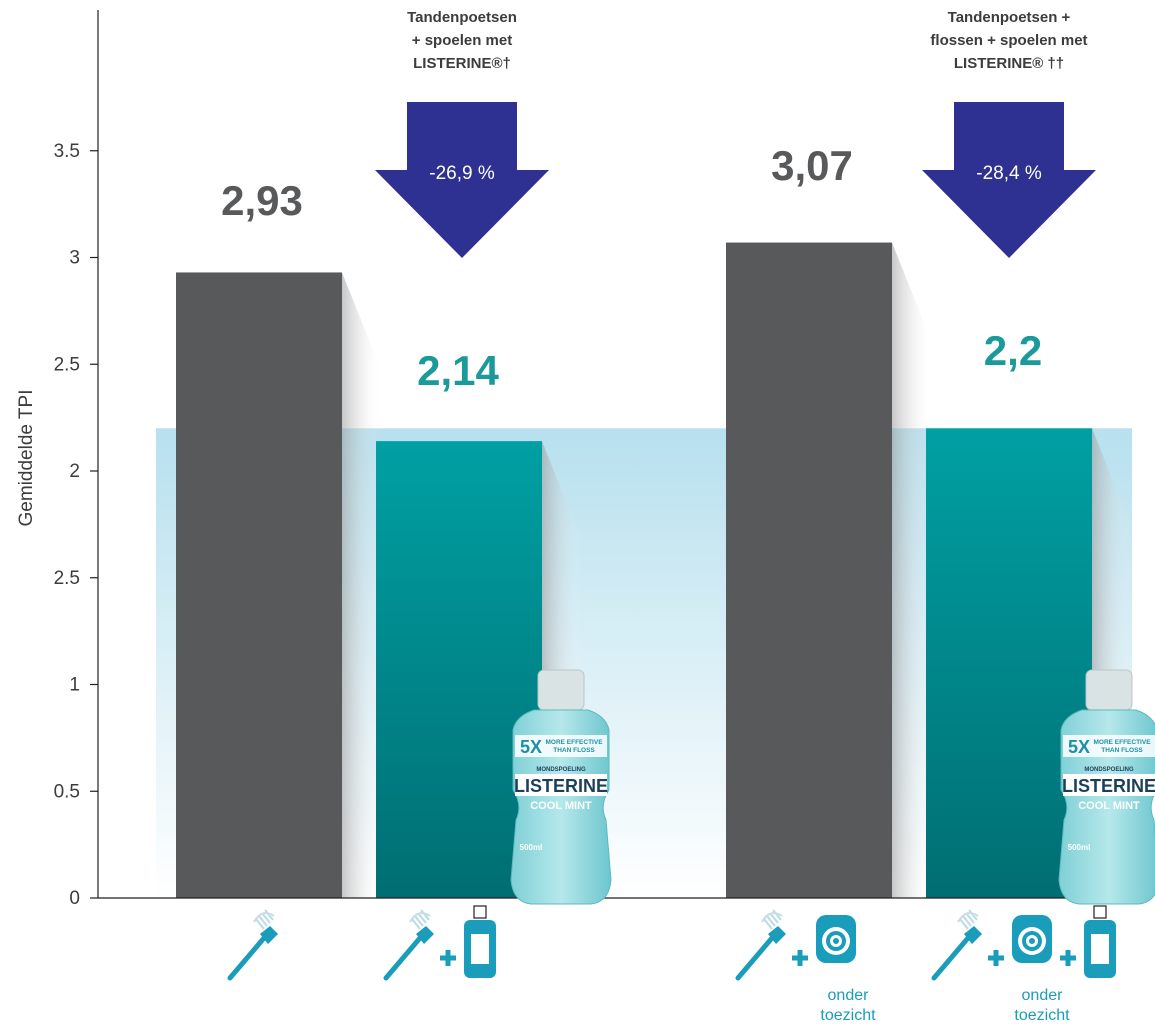  I want to click on y-tick-label: 2, so click(74, 471).